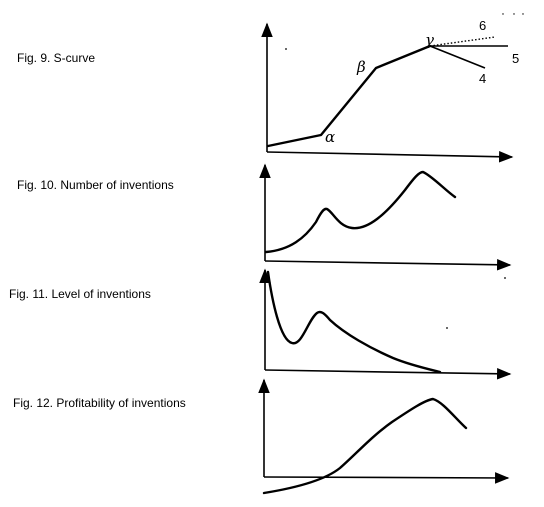 This screenshot has height=507, width=544. Describe the element at coordinates (349, 96) in the screenshot. I see `fig9-s-curve` at that location.